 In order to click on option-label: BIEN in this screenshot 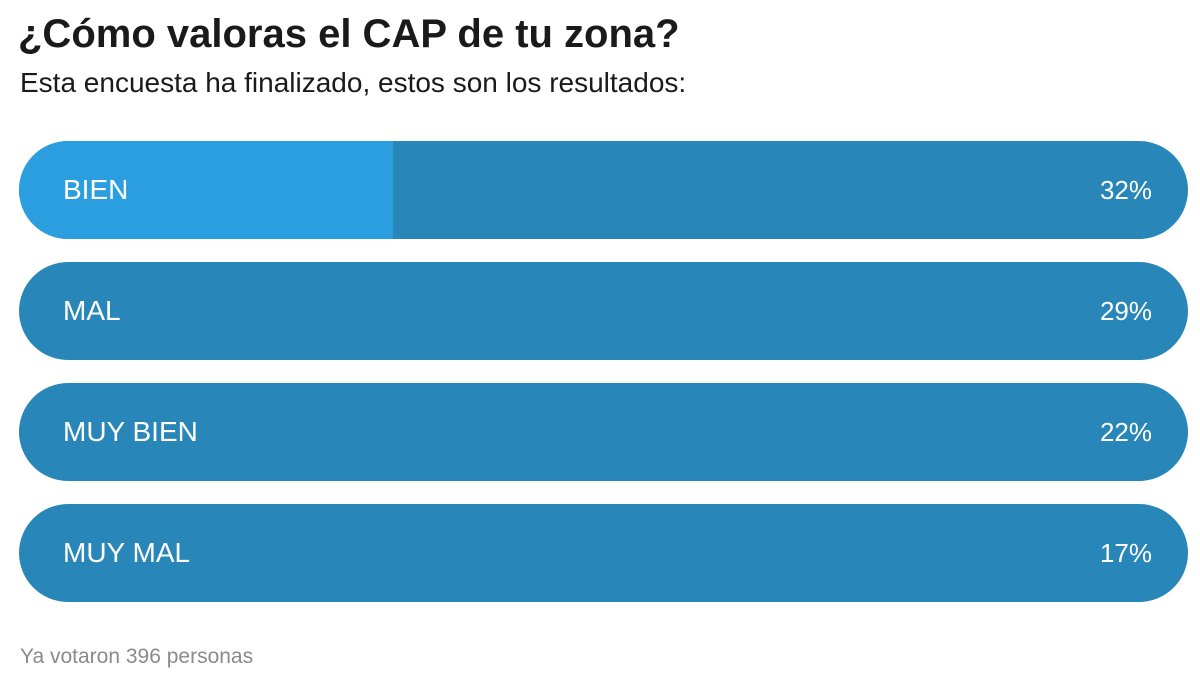, I will do `click(96, 189)`.